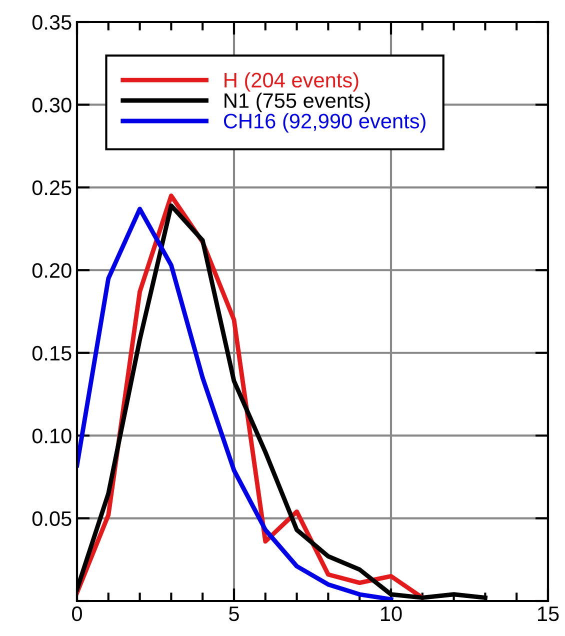 The height and width of the screenshot is (636, 565). I want to click on legend-label: CH16 (92,990 events), so click(325, 123).